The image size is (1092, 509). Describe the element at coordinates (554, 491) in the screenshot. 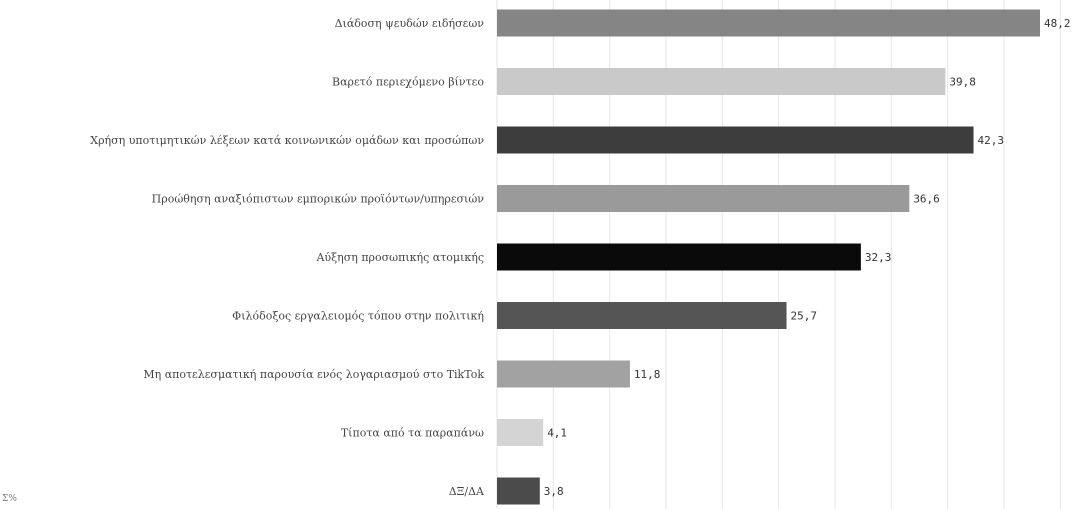

I see `value-label: 3,8` at that location.